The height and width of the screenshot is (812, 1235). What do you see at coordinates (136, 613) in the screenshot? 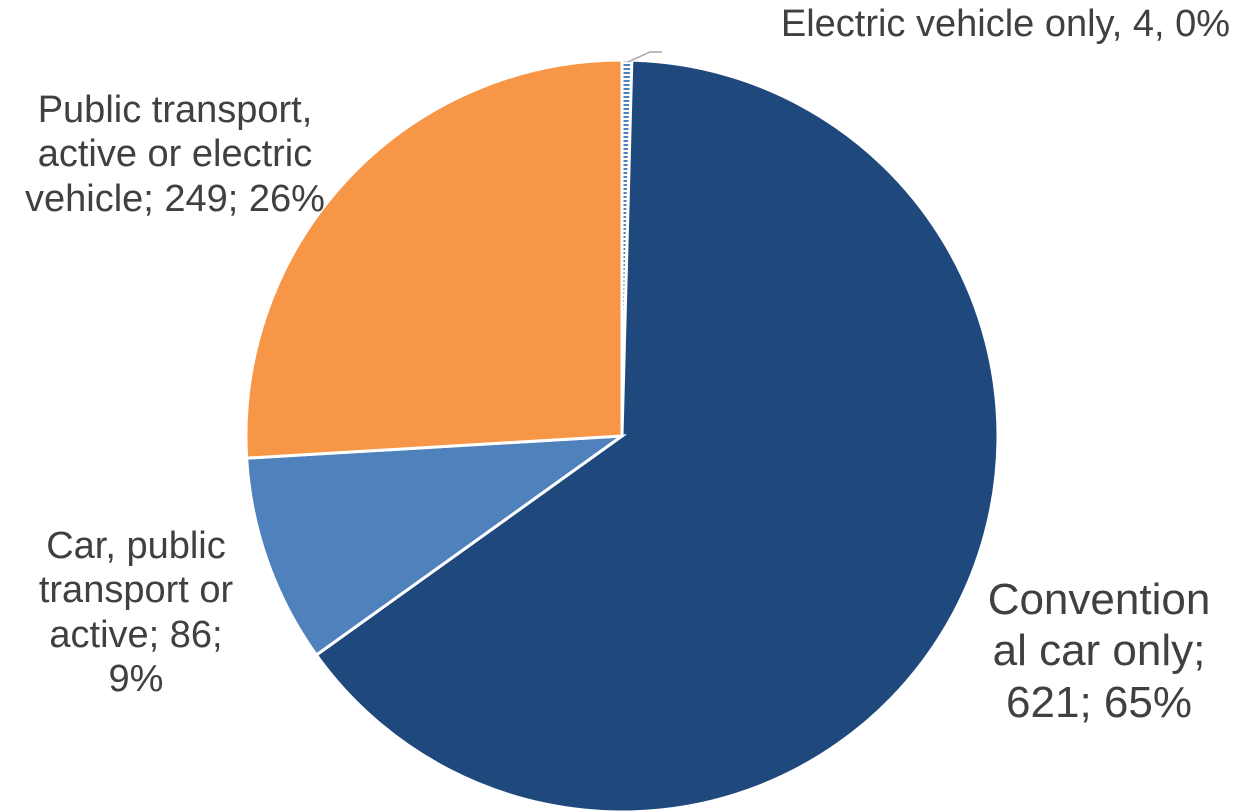
I see `slice-label-car-public-active: Car, public transport or active; 86; 9%` at bounding box center [136, 613].